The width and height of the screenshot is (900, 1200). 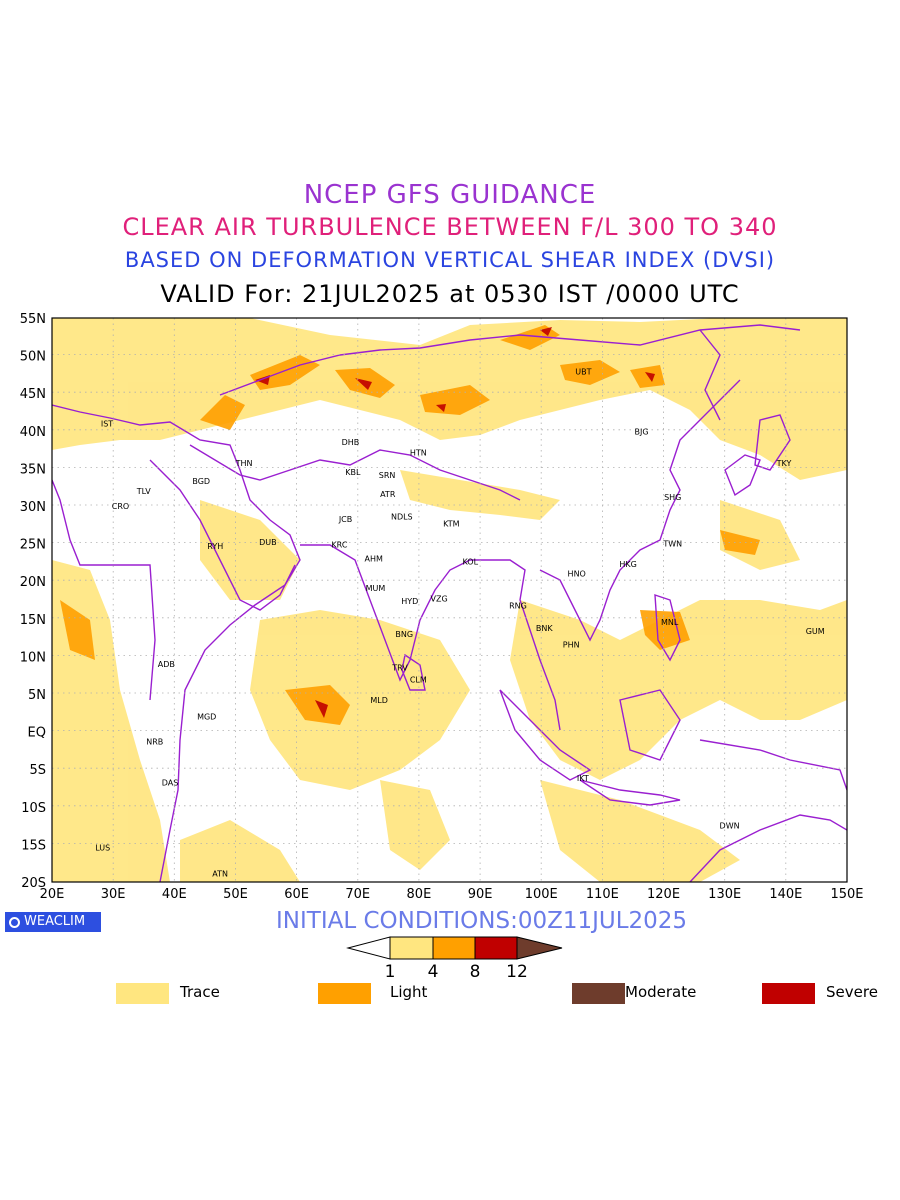 I want to click on initial-conditions: INITIAL CONDITIONS:00Z11JUL2025, so click(x=482, y=921).